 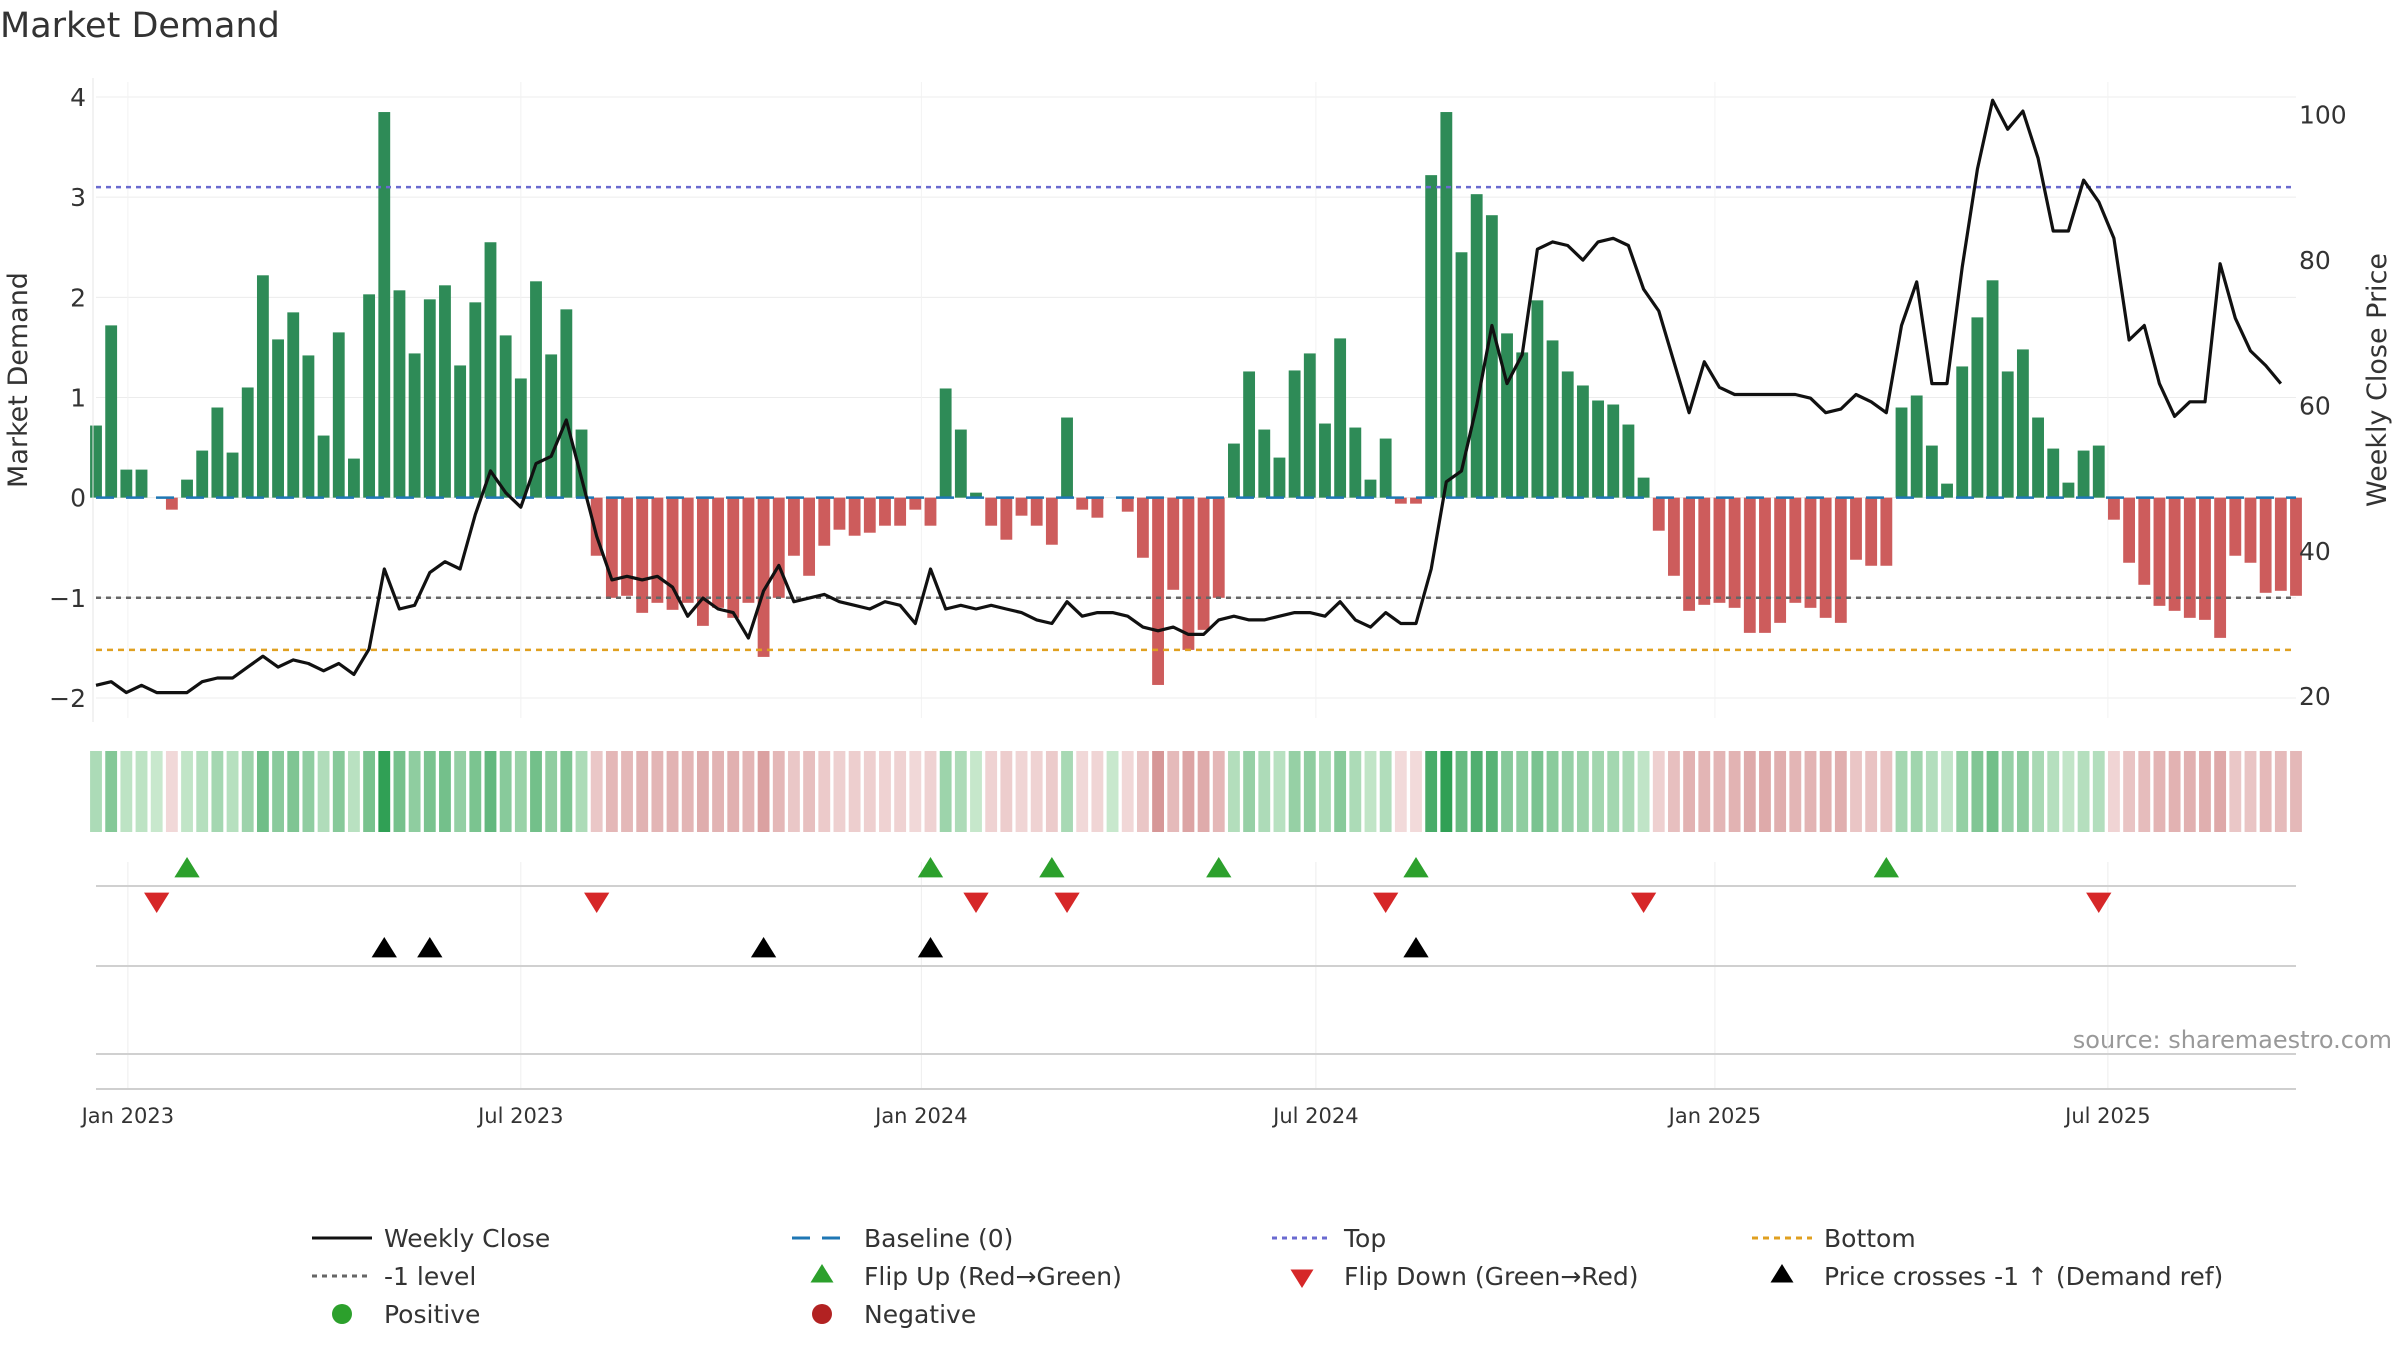 What do you see at coordinates (920, 1116) in the screenshot?
I see `x-tick-label: Jan 2024` at bounding box center [920, 1116].